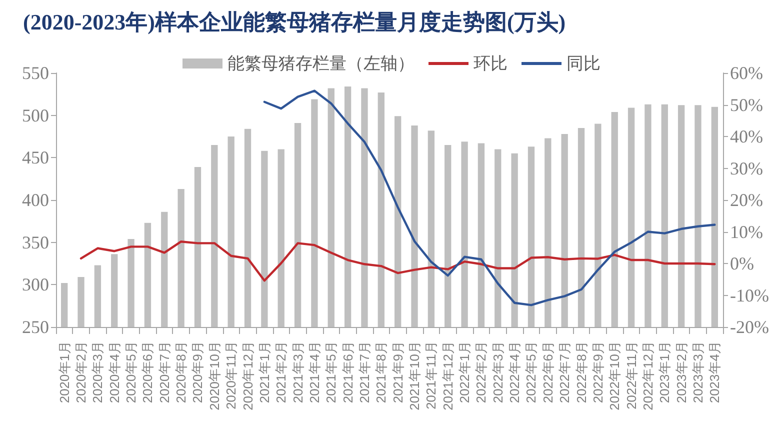  I want to click on x-tick-label: 2022年4月, so click(514, 372).